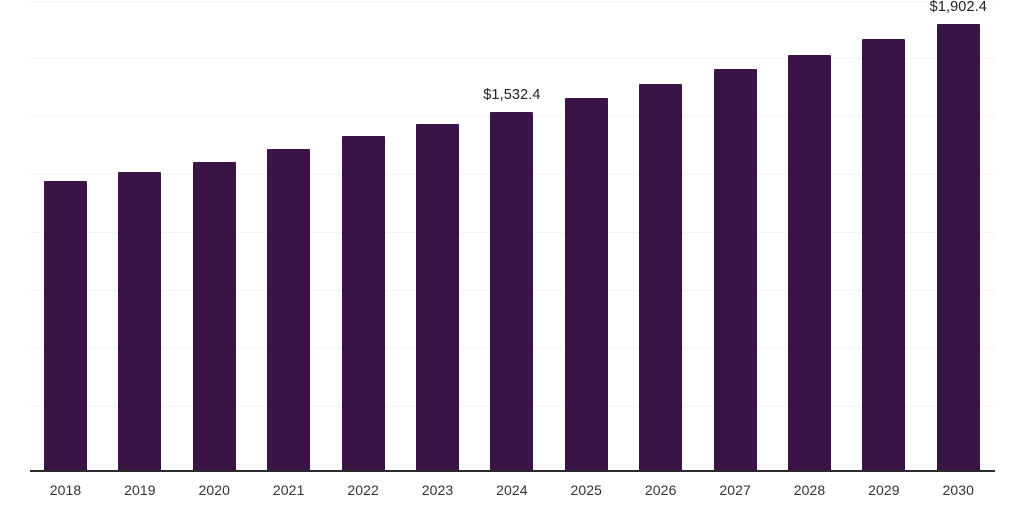 The image size is (1024, 512). Describe the element at coordinates (661, 277) in the screenshot. I see `bar-2026` at that location.